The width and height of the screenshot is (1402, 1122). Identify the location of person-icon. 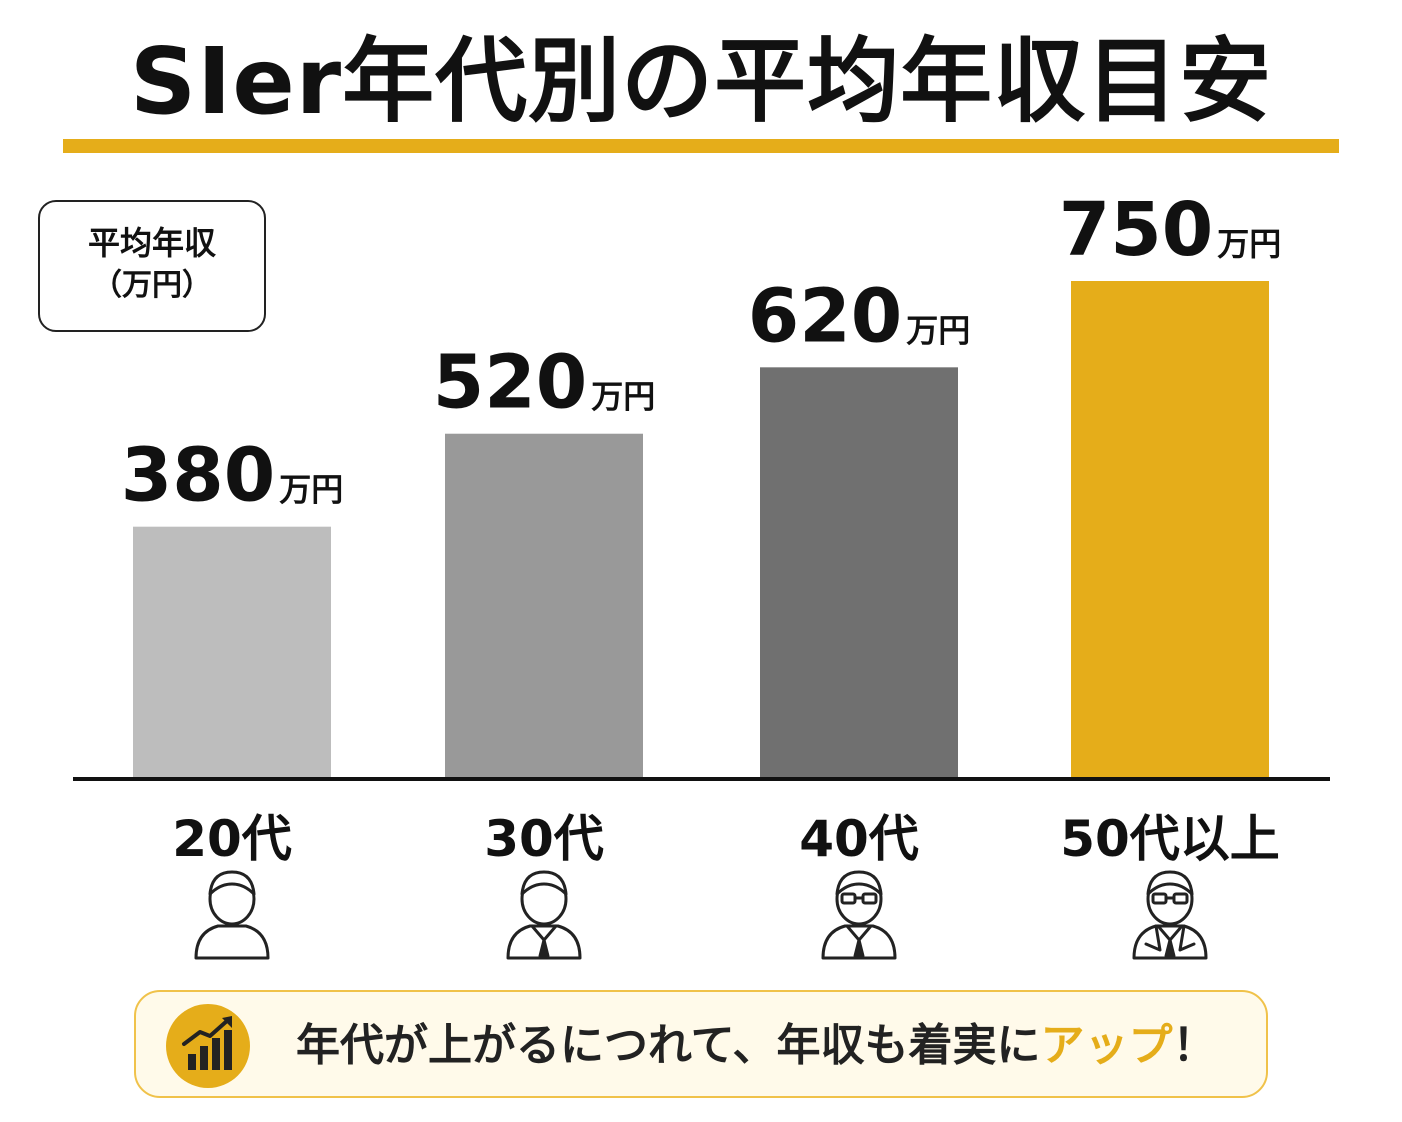
(232, 915).